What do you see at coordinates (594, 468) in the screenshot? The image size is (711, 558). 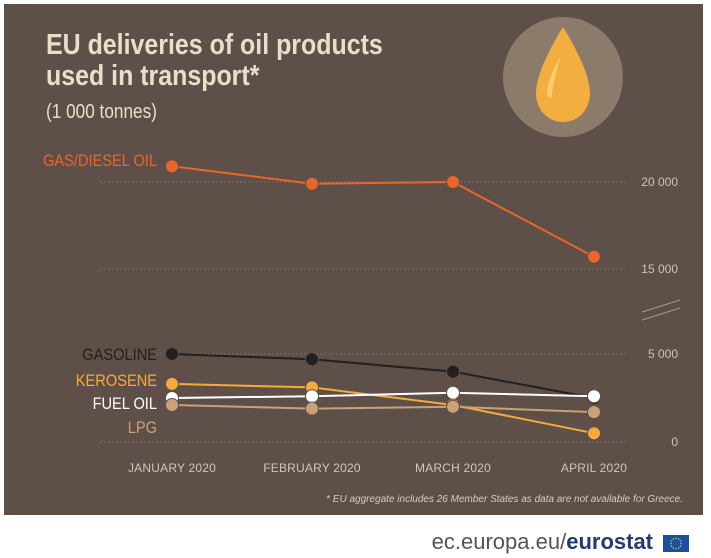 I see `x-tick-label: APRIL 2020` at bounding box center [594, 468].